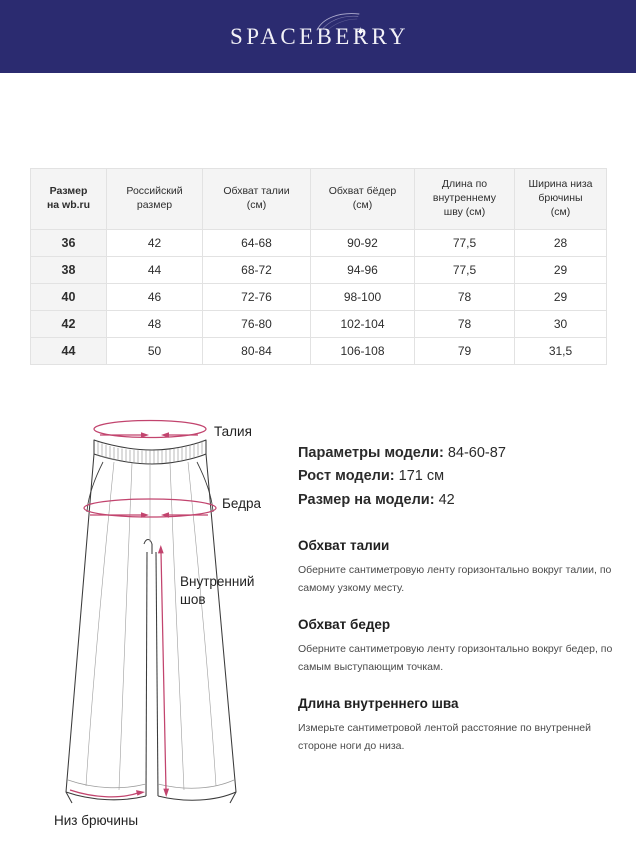  Describe the element at coordinates (96, 820) in the screenshot. I see `diagram-label-hem: Низ брючины` at that location.